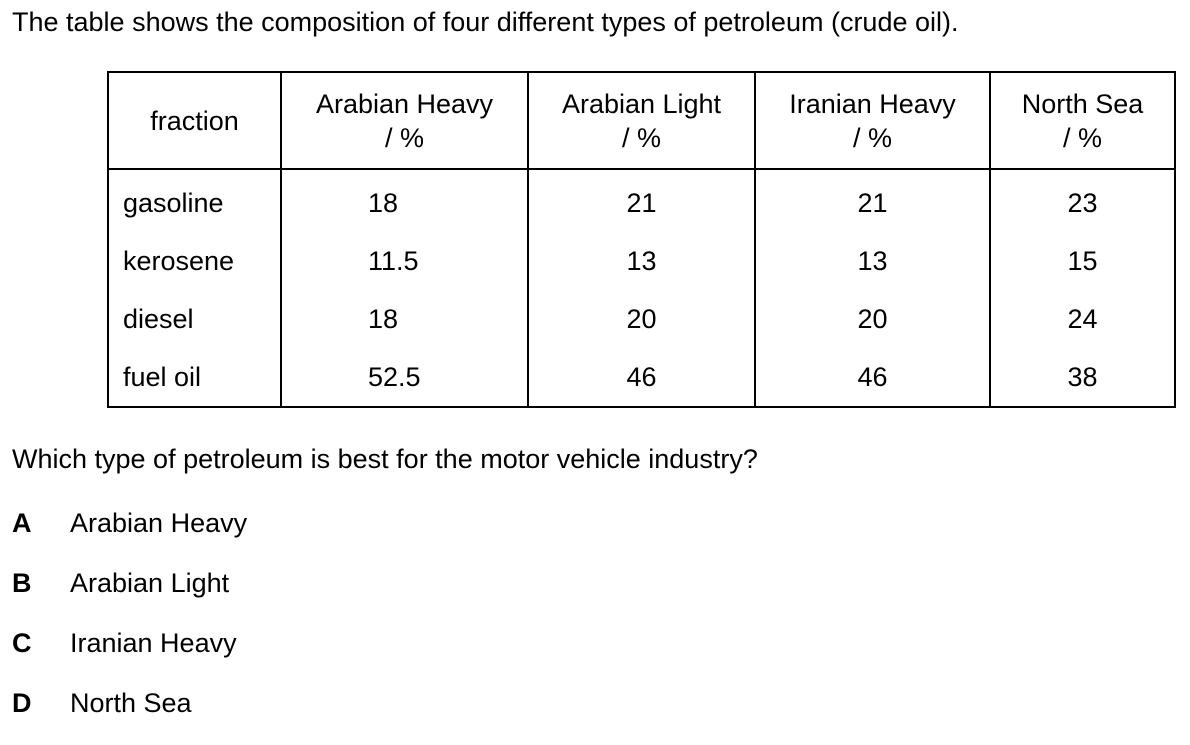  What do you see at coordinates (194, 319) in the screenshot?
I see `fraction-cell: diesel` at bounding box center [194, 319].